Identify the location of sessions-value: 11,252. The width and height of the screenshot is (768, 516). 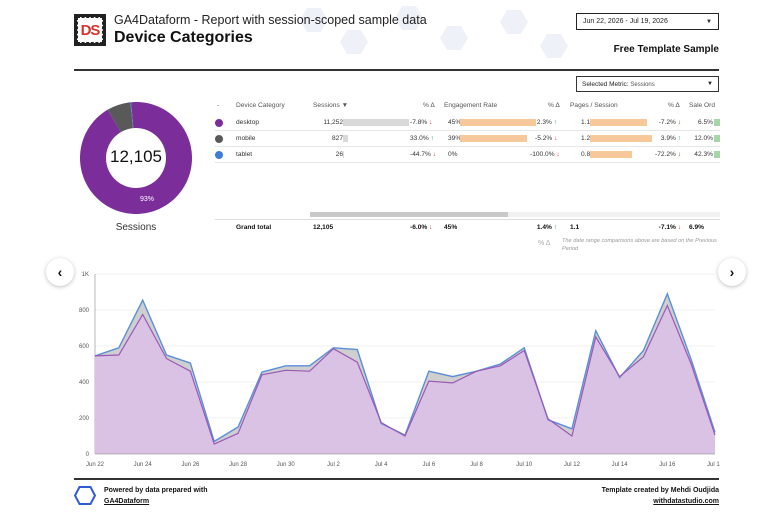
(333, 122).